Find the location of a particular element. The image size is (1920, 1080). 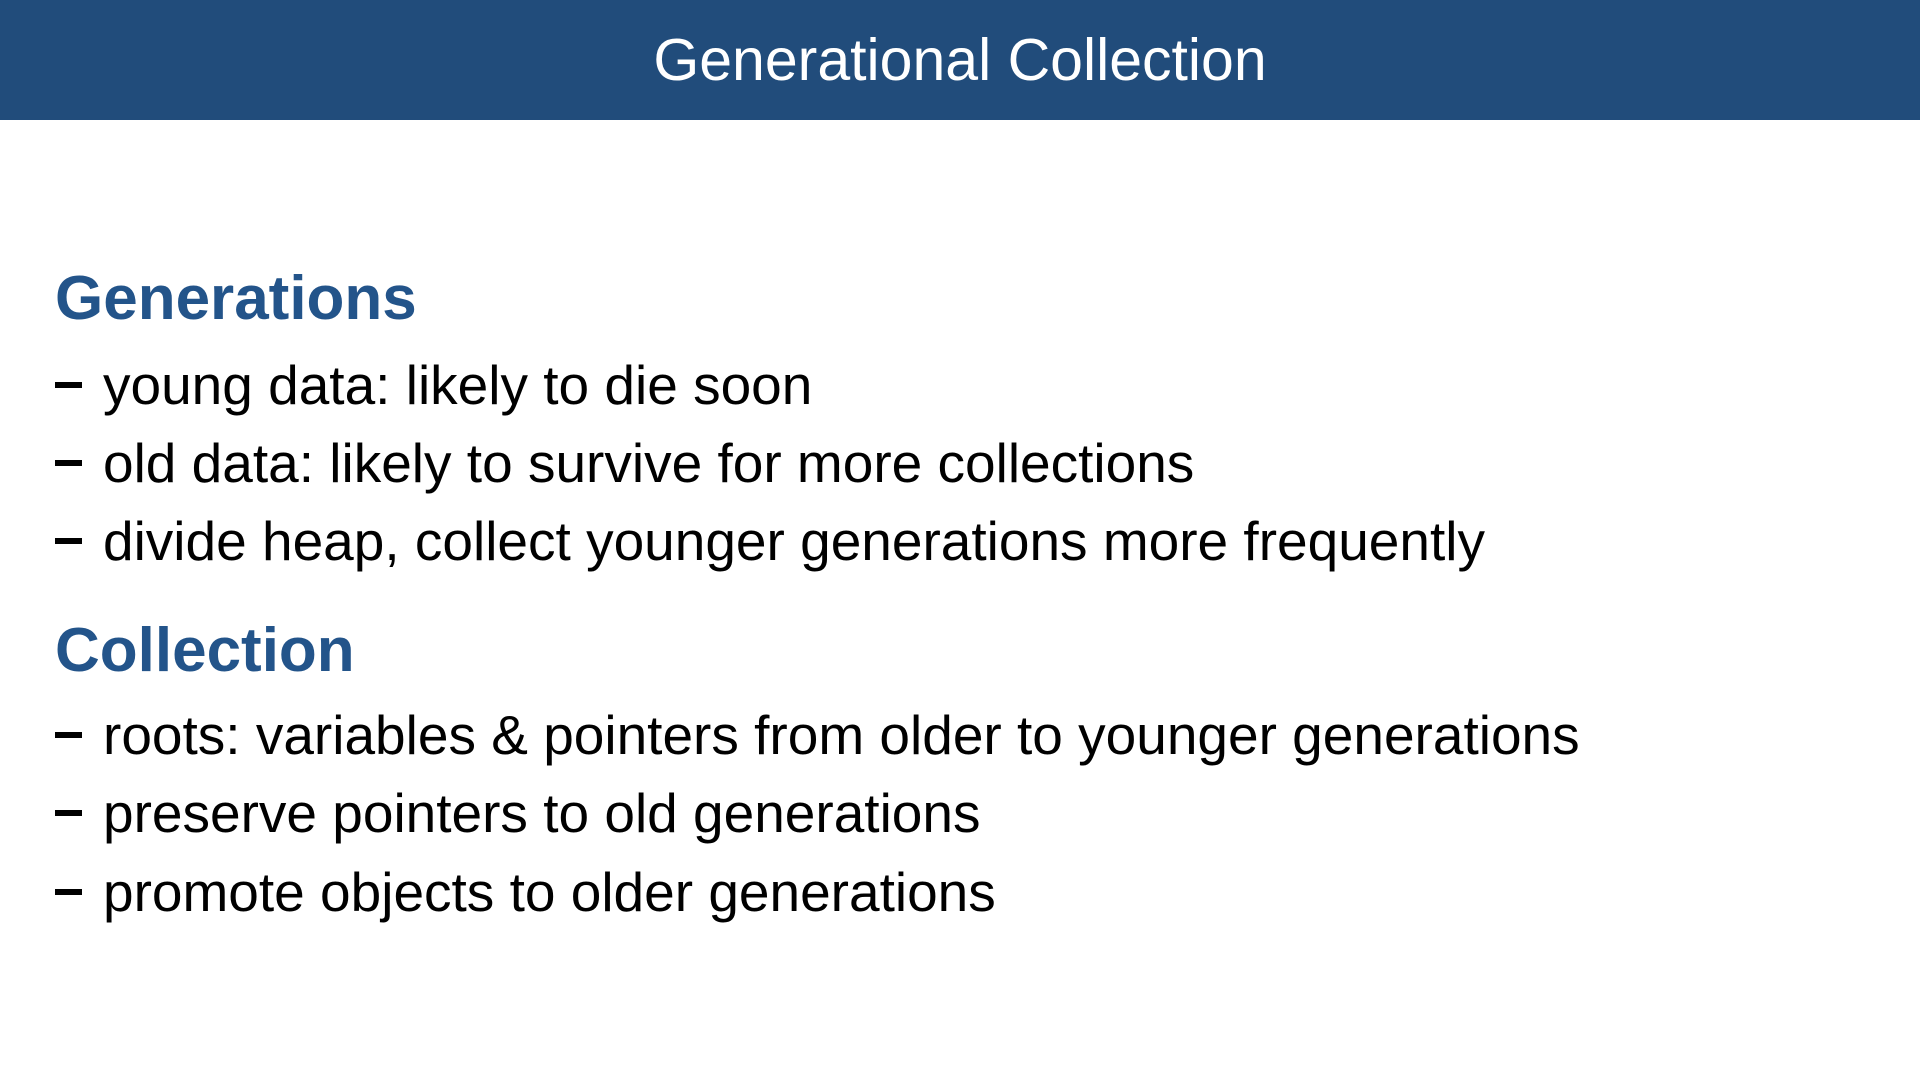

bullet-item: promote objects to older generations is located at coordinates (525, 892).